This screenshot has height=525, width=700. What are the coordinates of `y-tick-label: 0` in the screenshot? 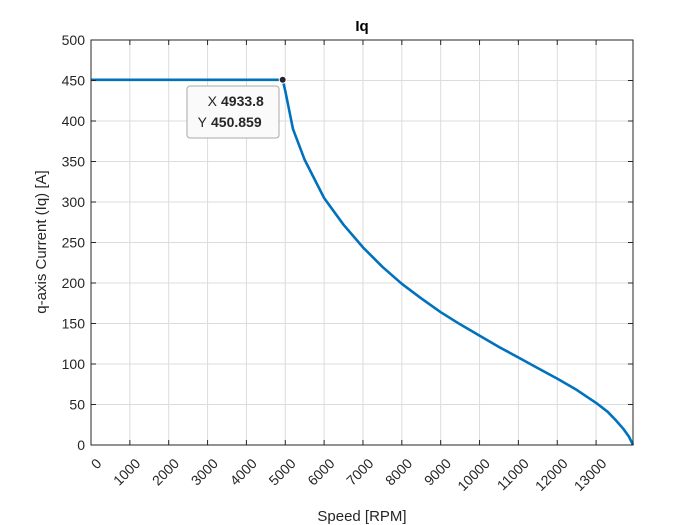 It's located at (81, 445).